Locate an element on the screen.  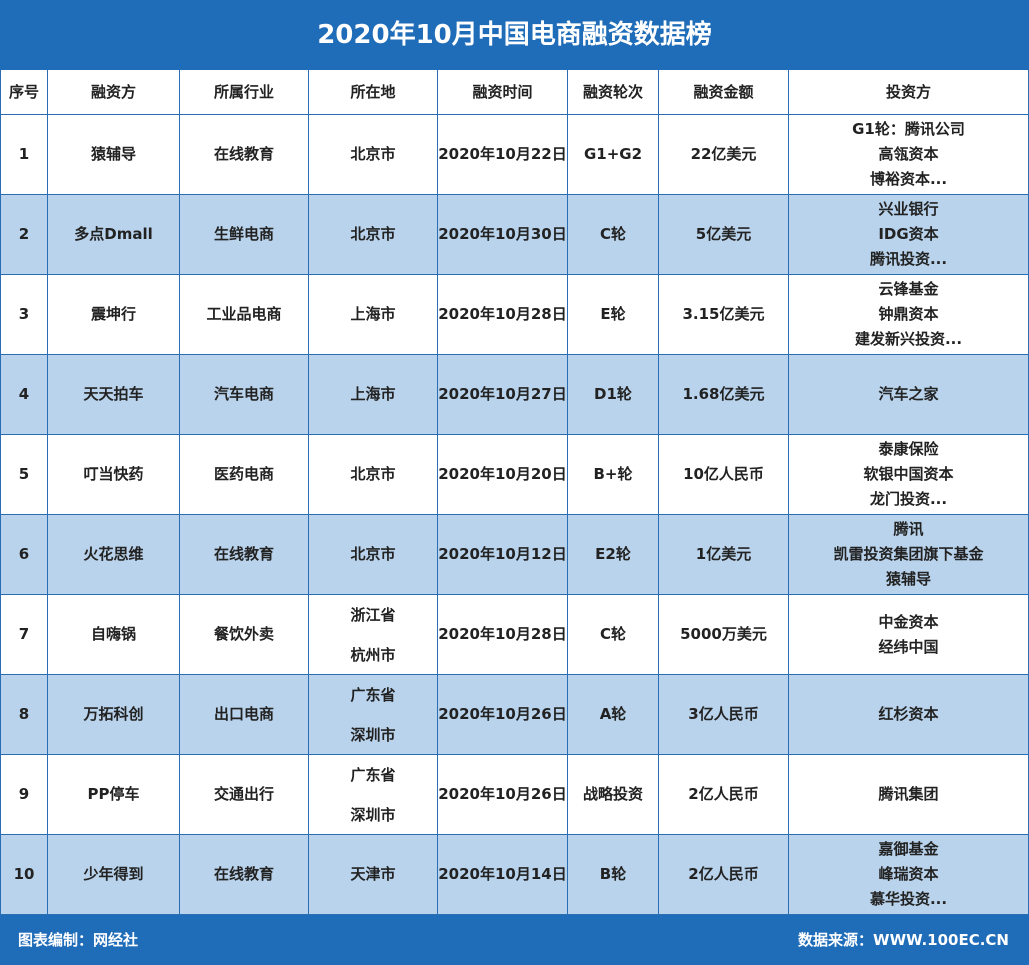
cell-text: 战略投资 is located at coordinates (612, 794).